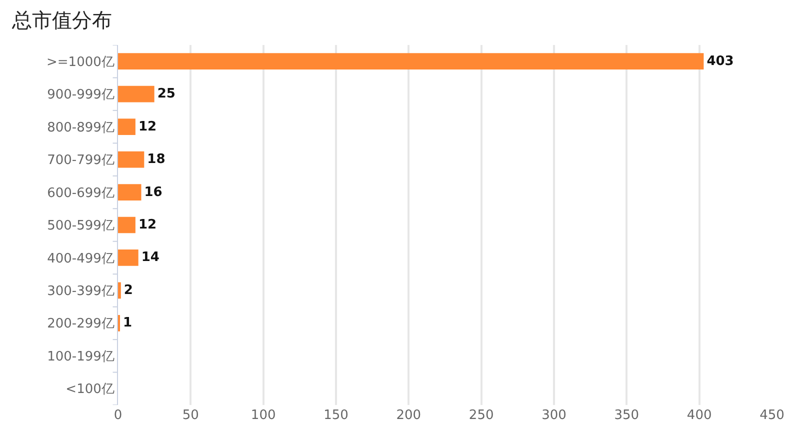 This screenshot has height=440, width=800. I want to click on x-tick-label: 350, so click(627, 415).